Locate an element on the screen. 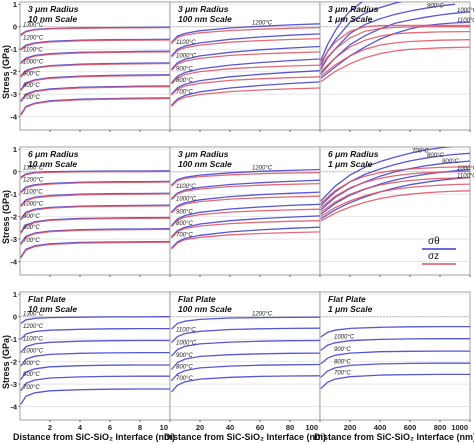 This screenshot has width=474, height=444. x-tick-label: 20 is located at coordinates (200, 427).